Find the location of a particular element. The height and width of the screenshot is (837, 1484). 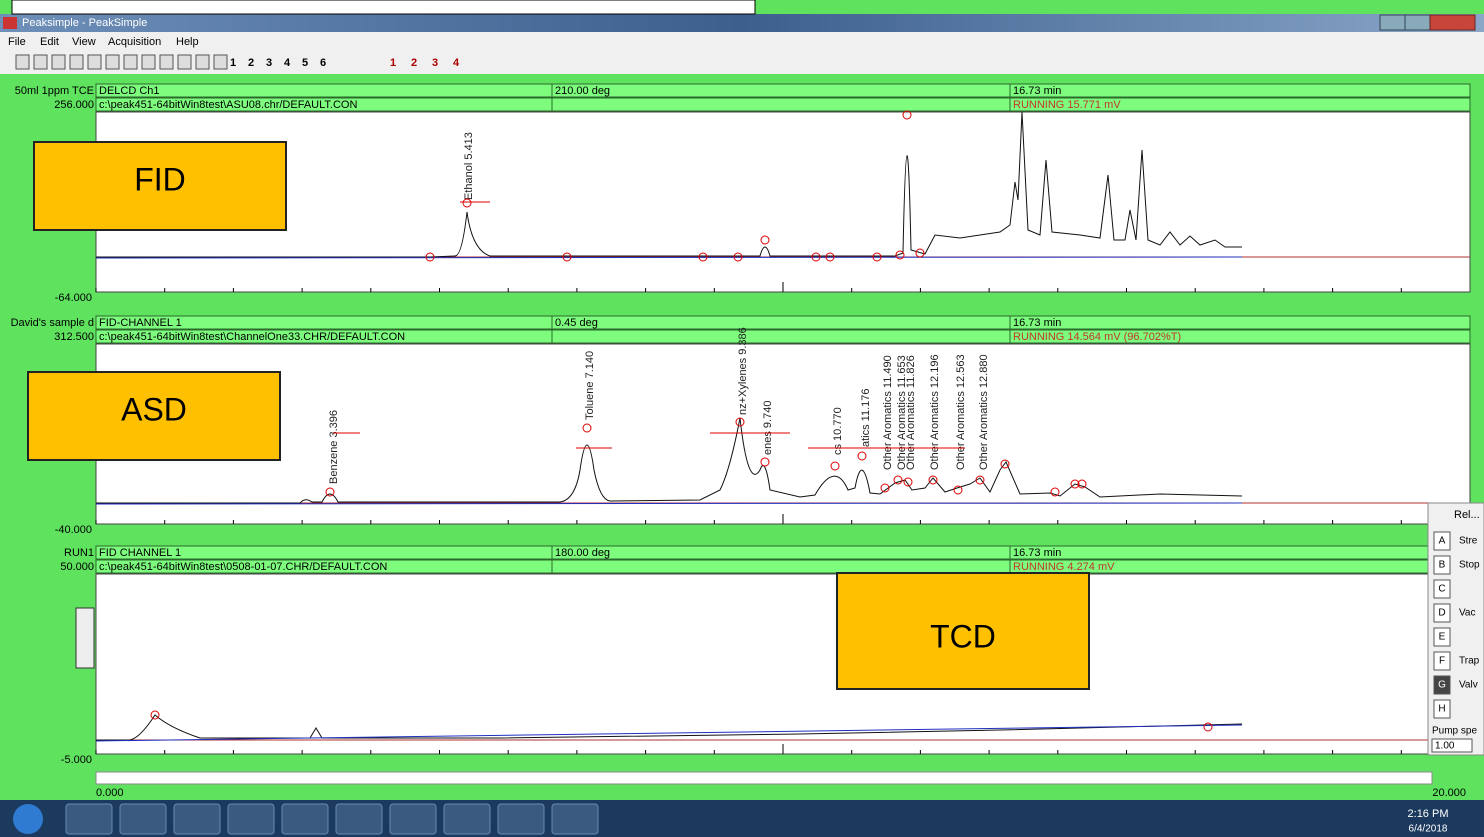

detector: DELCD Ch1 is located at coordinates (129, 91).